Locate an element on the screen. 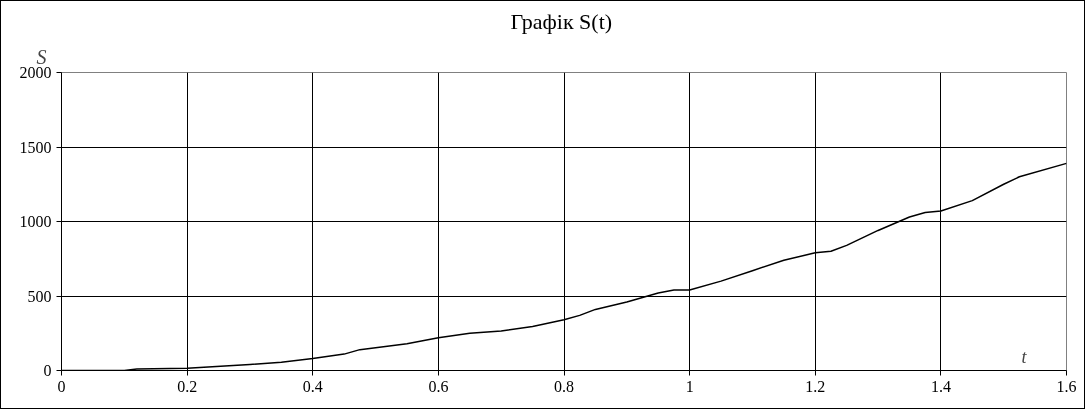  x-tick-label: 0.4 is located at coordinates (312, 386).